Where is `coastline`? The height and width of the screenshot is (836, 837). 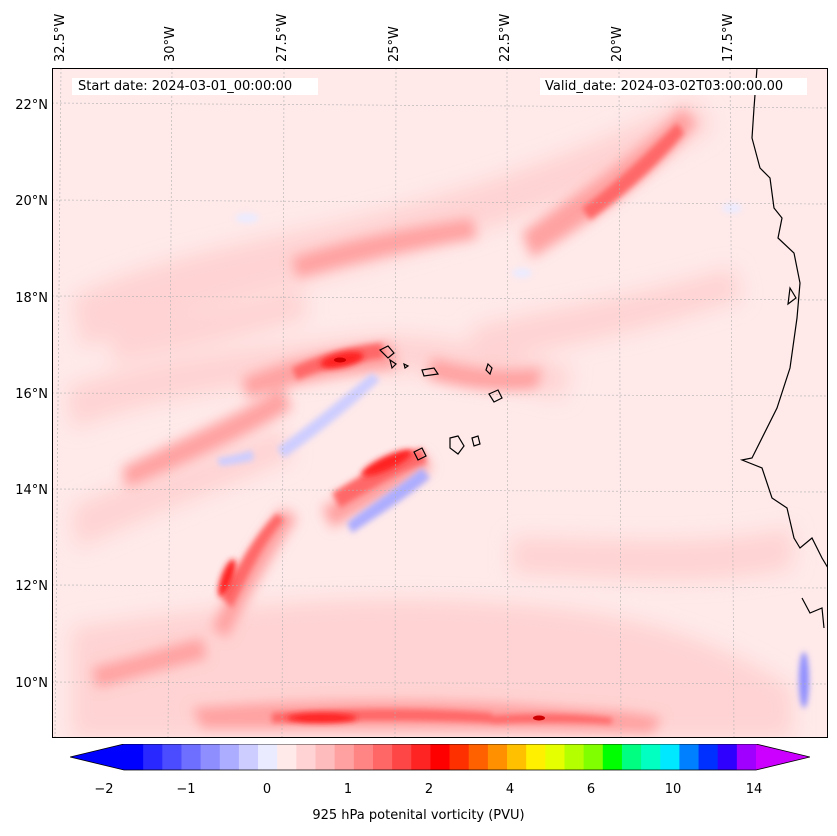 coastline is located at coordinates (783, 348).